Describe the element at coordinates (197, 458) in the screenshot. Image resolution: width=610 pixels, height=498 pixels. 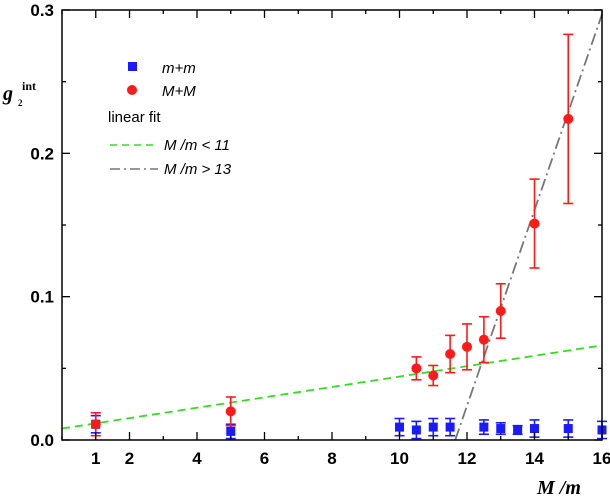
I see `x-tick-label: 4` at that location.